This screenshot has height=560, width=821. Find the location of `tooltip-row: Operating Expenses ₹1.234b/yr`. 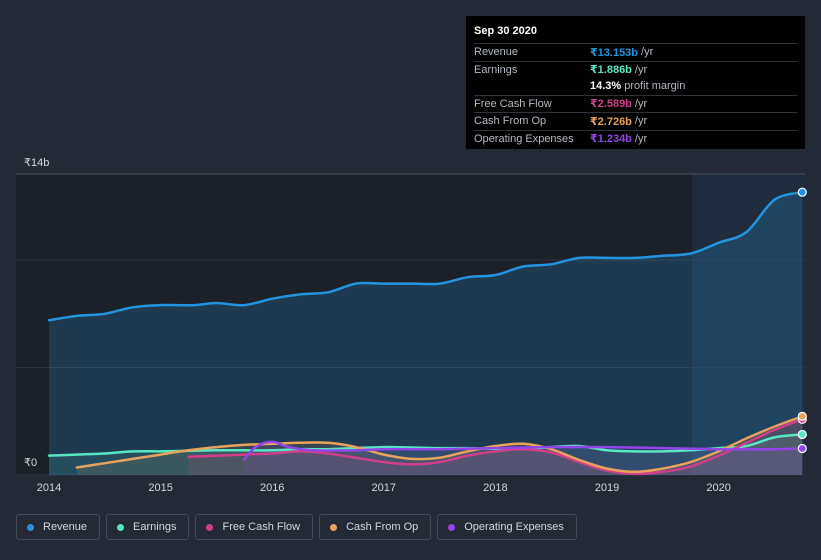

tooltip-row: Operating Expenses ₹1.234b/yr is located at coordinates (635, 138).